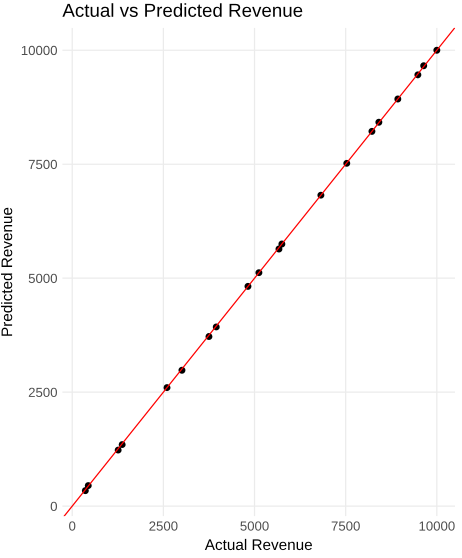 The height and width of the screenshot is (558, 462). I want to click on x-tick-label: 2500, so click(163, 526).